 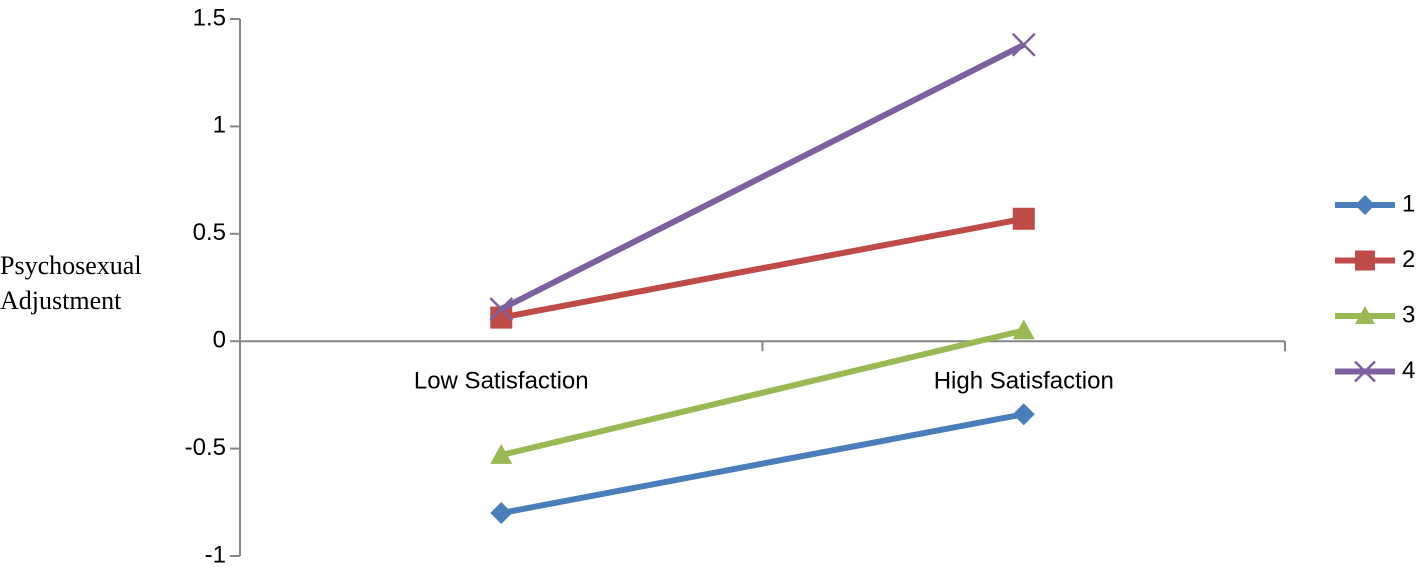 What do you see at coordinates (1408, 259) in the screenshot?
I see `legend-label: 2` at bounding box center [1408, 259].